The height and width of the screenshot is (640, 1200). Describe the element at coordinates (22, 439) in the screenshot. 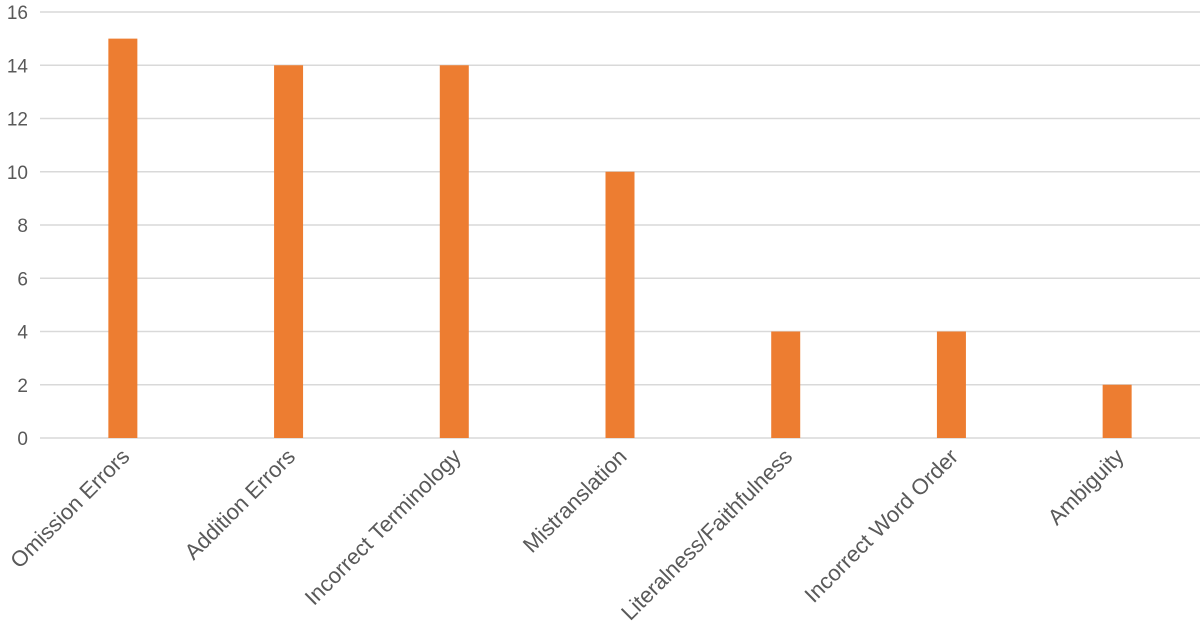

I see `y-tick-label: 0` at that location.